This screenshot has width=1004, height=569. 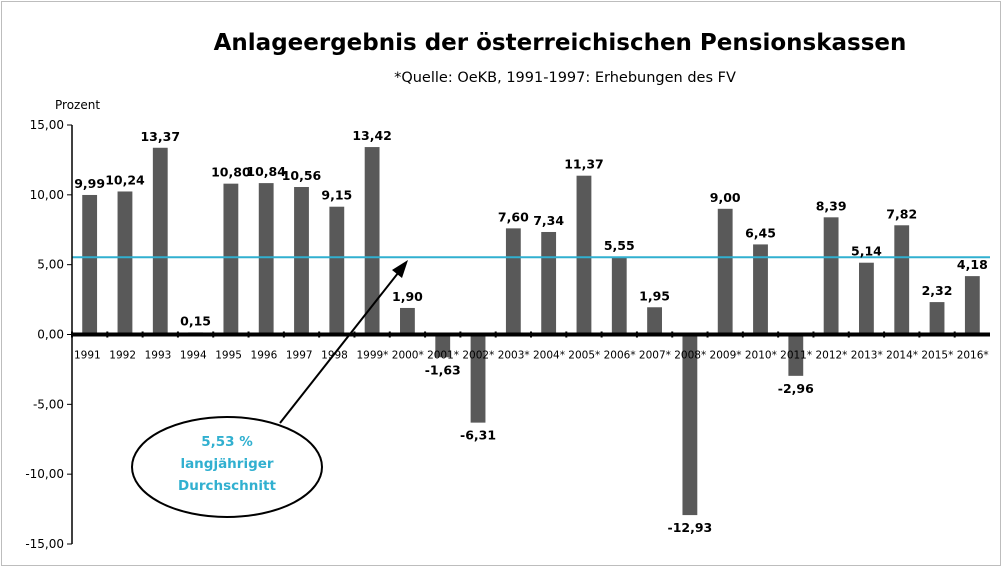 What do you see at coordinates (341, 345) in the screenshot?
I see `annotation-arrow-line` at bounding box center [341, 345].